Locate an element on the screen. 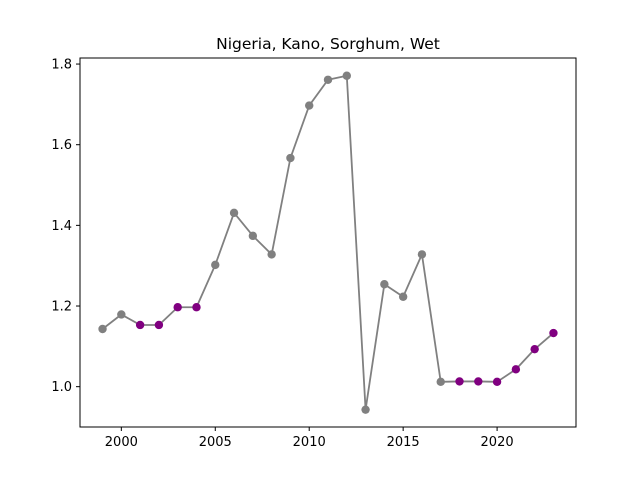 The height and width of the screenshot is (480, 640). y-tick-label: 1.6 is located at coordinates (61, 145).